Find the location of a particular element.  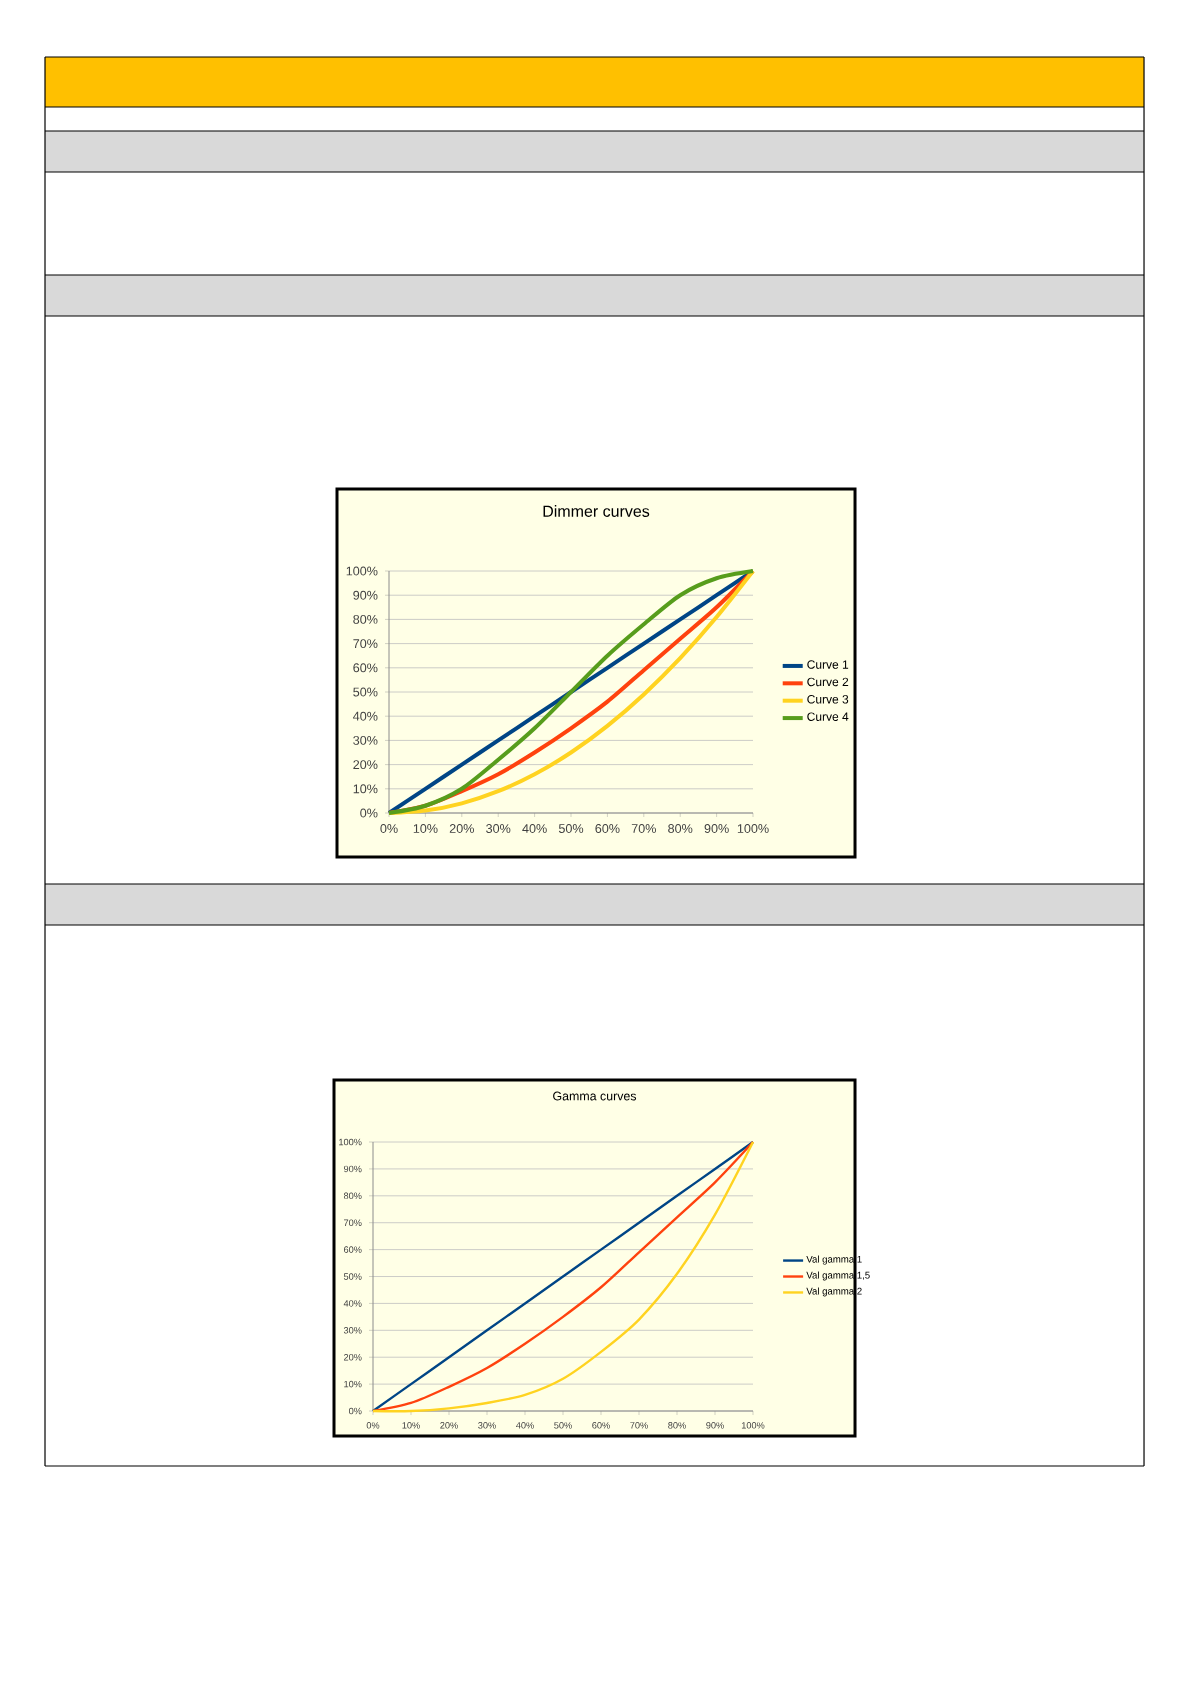

legend-label: Curve 2 is located at coordinates (828, 682).